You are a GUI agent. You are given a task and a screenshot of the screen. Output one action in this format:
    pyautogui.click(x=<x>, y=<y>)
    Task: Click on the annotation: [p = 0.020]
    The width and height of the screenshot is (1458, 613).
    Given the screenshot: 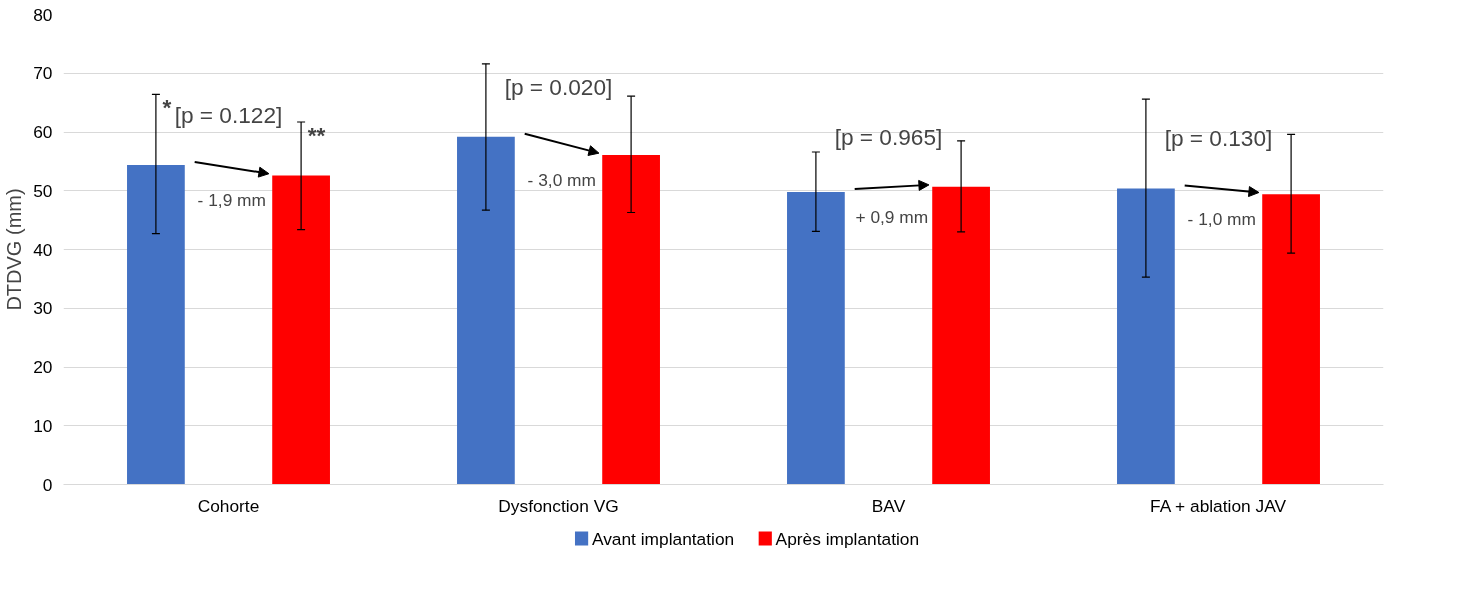 What is the action you would take?
    pyautogui.click(x=558, y=86)
    